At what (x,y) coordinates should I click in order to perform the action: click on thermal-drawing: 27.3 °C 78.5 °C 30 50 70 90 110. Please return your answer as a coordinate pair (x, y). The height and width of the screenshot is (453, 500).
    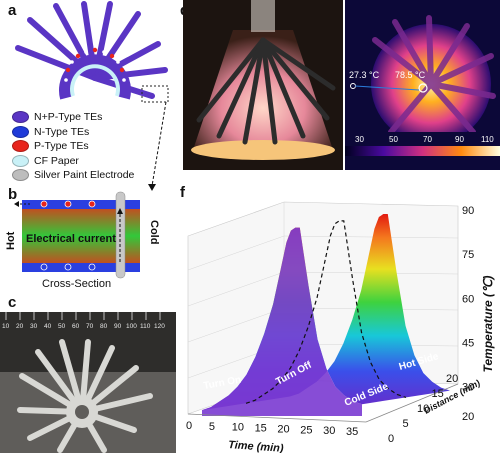
    Looking at the image, I should click on (422, 85).